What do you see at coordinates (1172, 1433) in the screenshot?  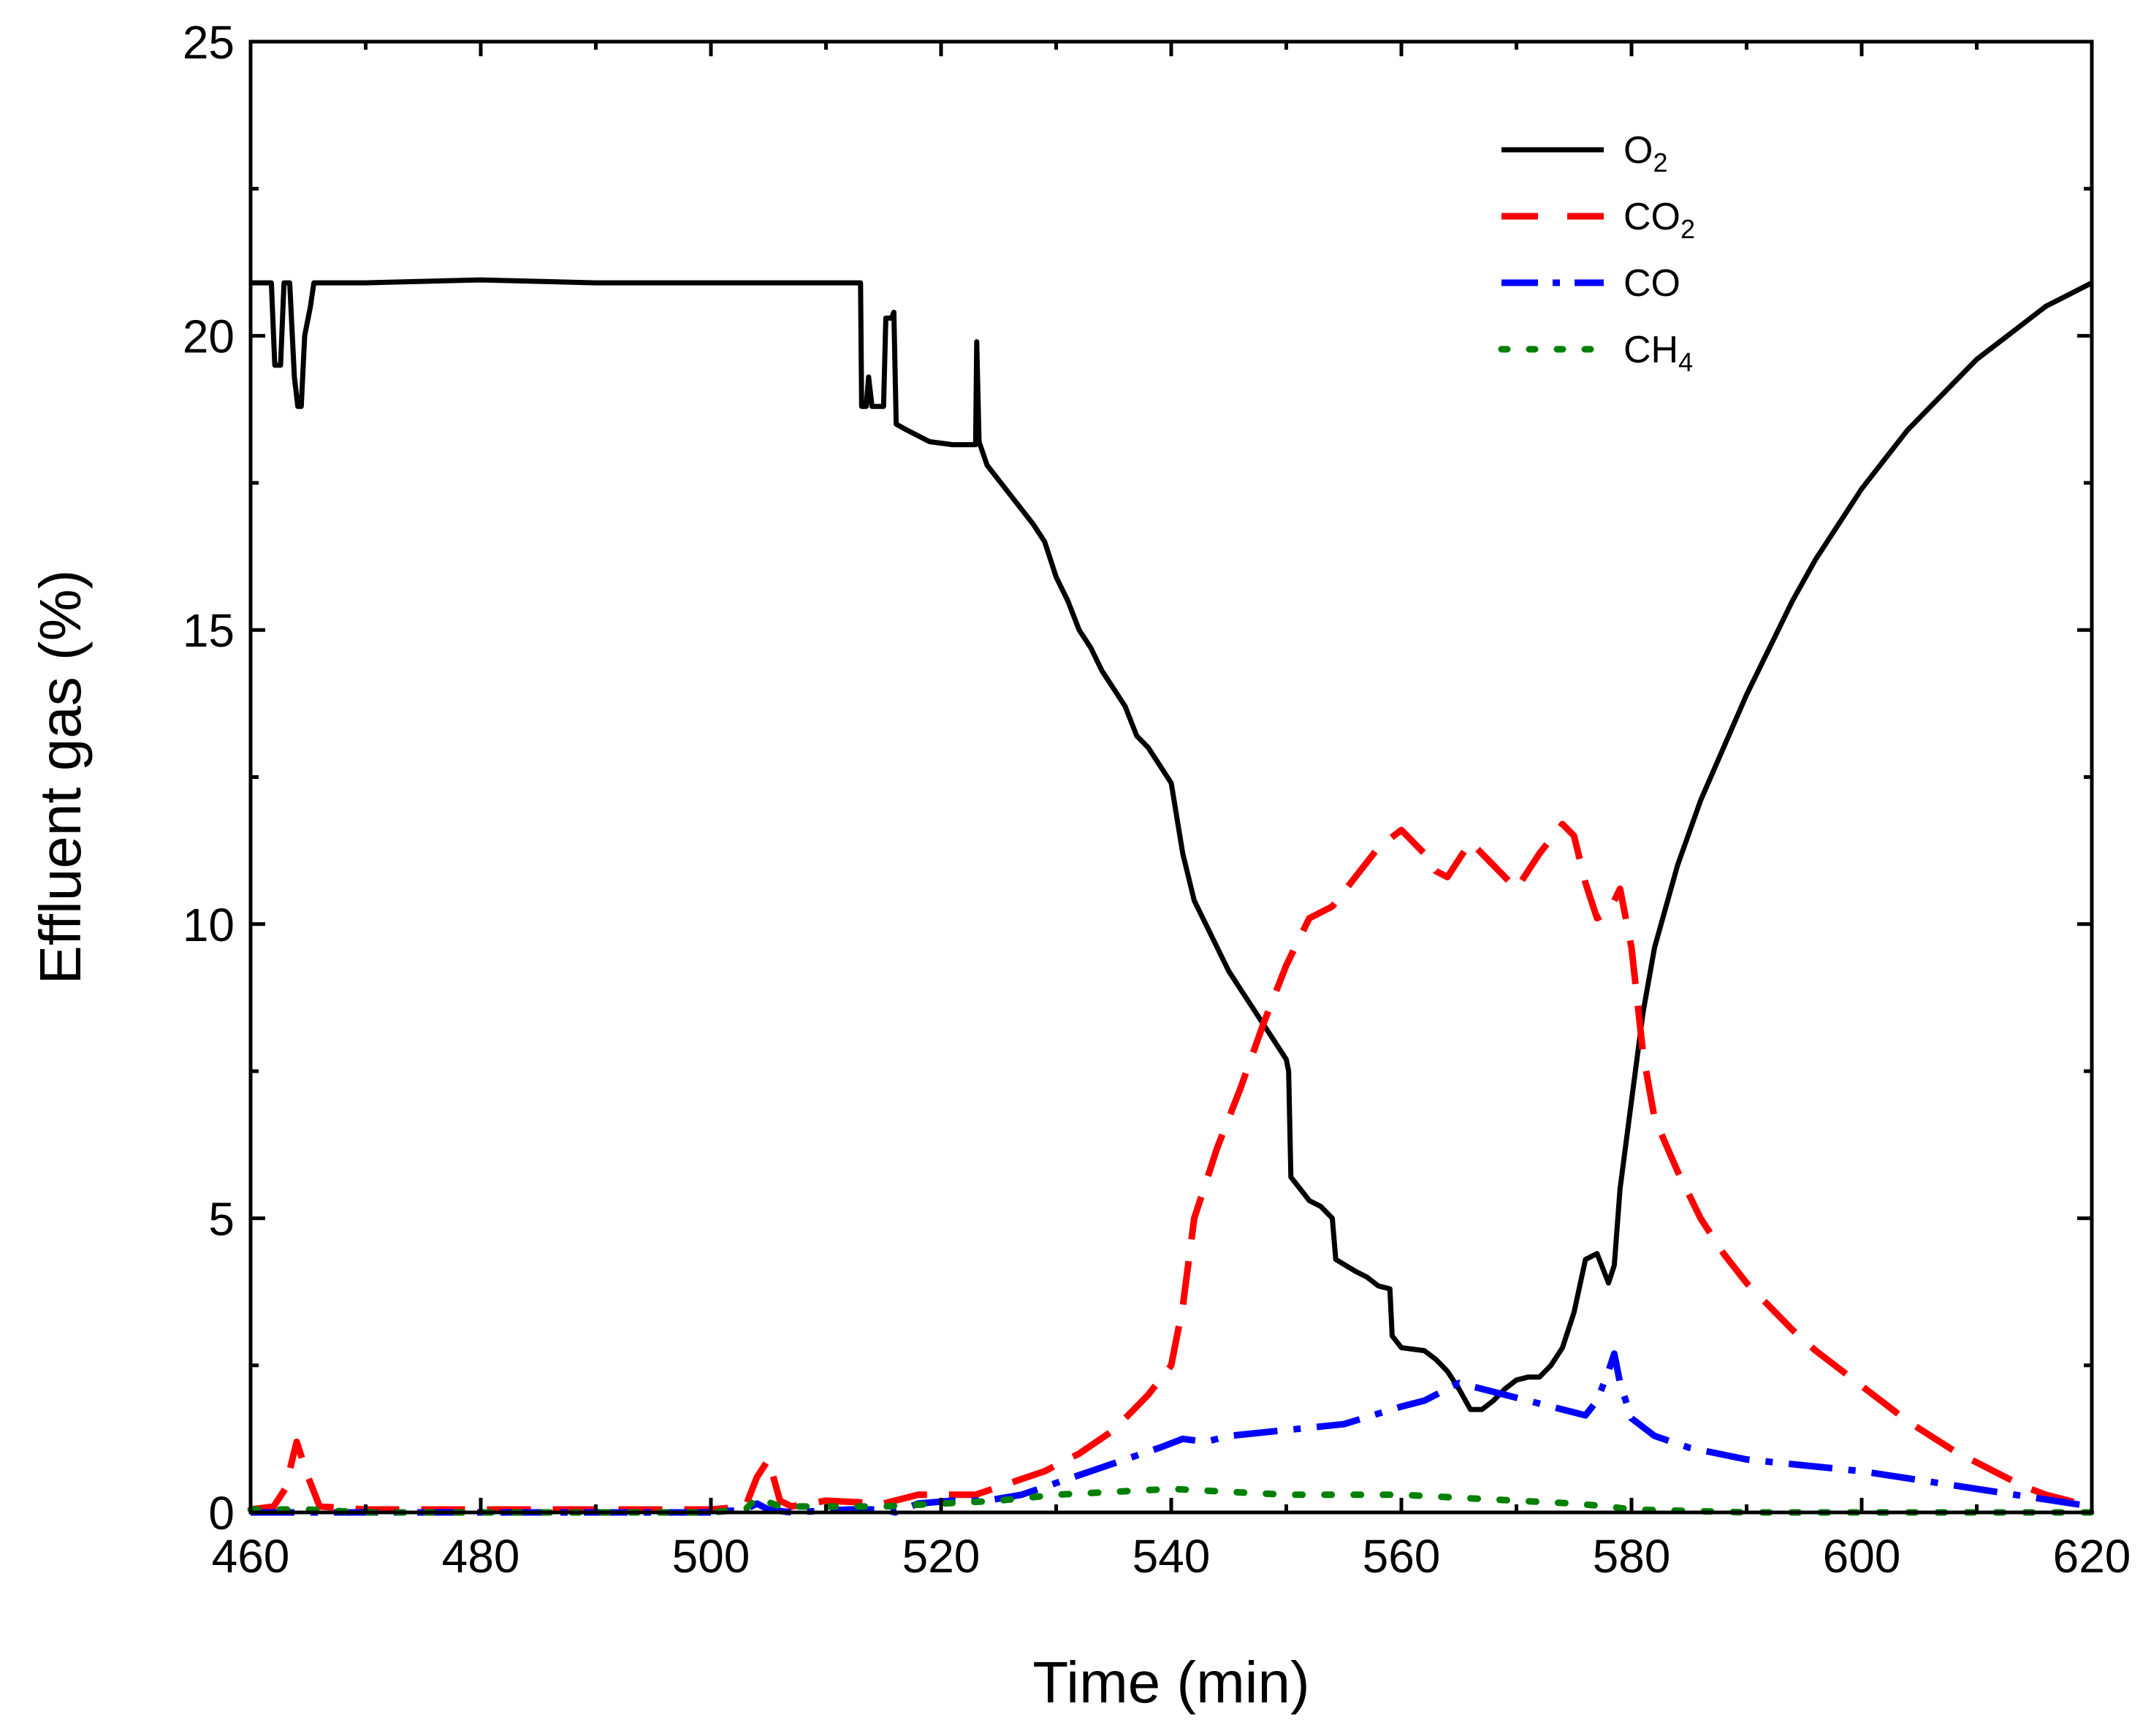 I see `series-line-co` at bounding box center [1172, 1433].